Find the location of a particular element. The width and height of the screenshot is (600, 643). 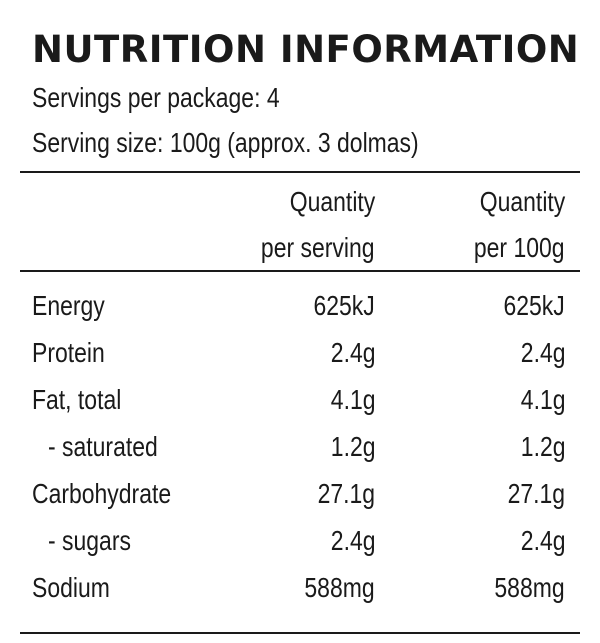

table-row: - sugars 2.4g 2.4g is located at coordinates (300, 541).